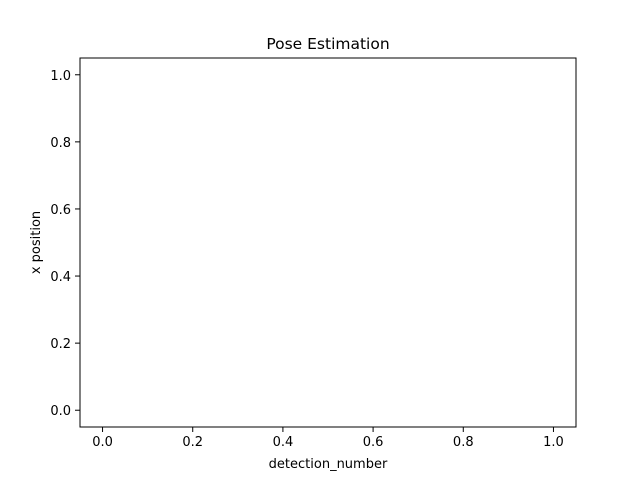  Describe the element at coordinates (328, 438) in the screenshot. I see `x-axis-ticks: 0.0 0.2 0.4 0.6 0.8 1.0` at that location.